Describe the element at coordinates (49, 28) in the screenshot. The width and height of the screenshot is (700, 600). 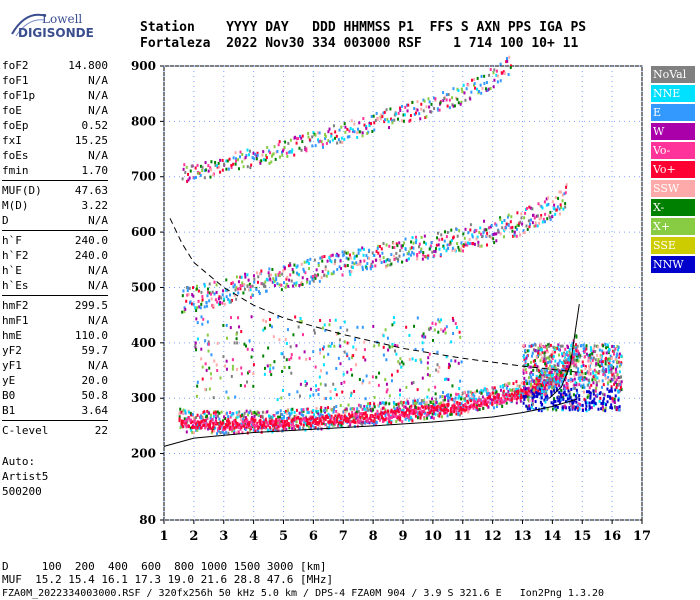
I see `lowell-digisonde-logo: Lowell DIGISONDE` at that location.